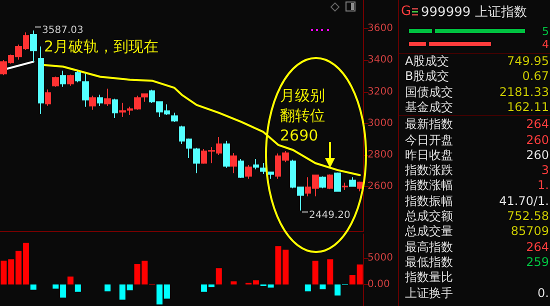  Describe the element at coordinates (528, 61) in the screenshot. I see `text: 749.95` at that location.